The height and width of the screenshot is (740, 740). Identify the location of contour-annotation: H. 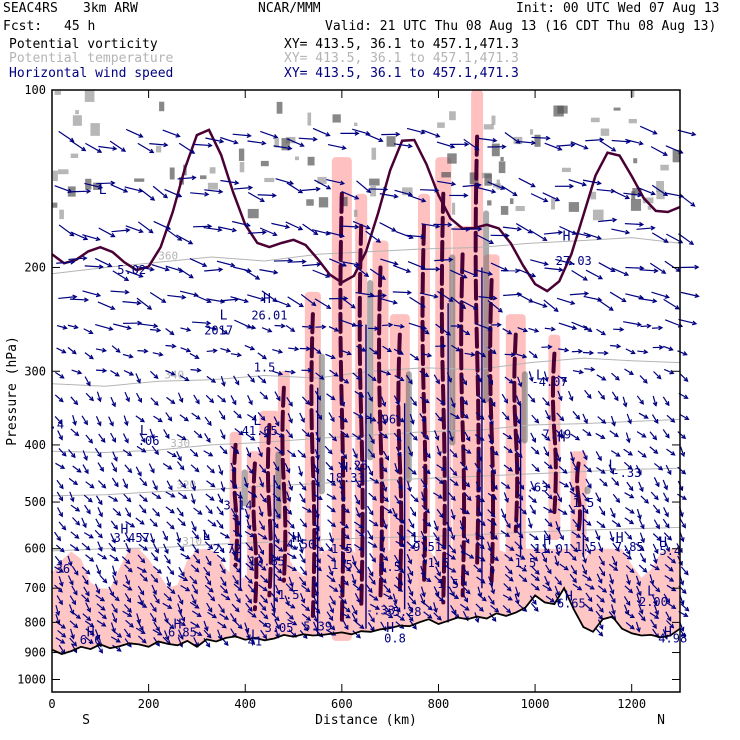
(178, 625).